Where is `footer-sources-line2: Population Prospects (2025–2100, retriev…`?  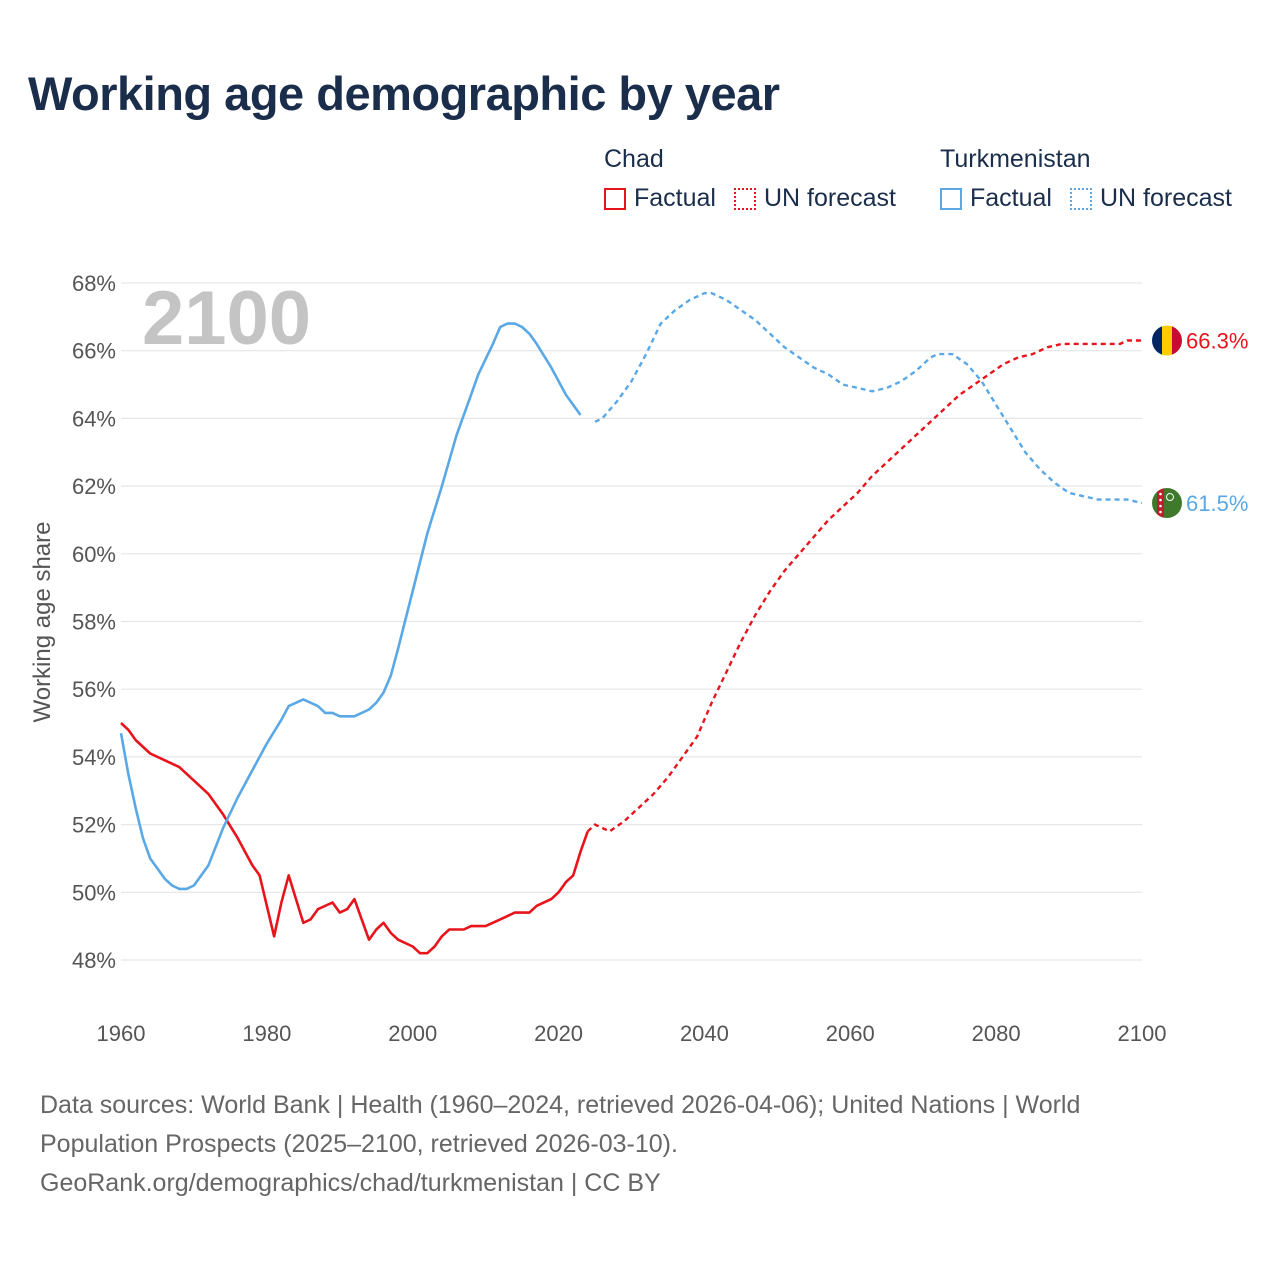
footer-sources-line2: Population Prospects (2025–2100, retriev… is located at coordinates (359, 1144).